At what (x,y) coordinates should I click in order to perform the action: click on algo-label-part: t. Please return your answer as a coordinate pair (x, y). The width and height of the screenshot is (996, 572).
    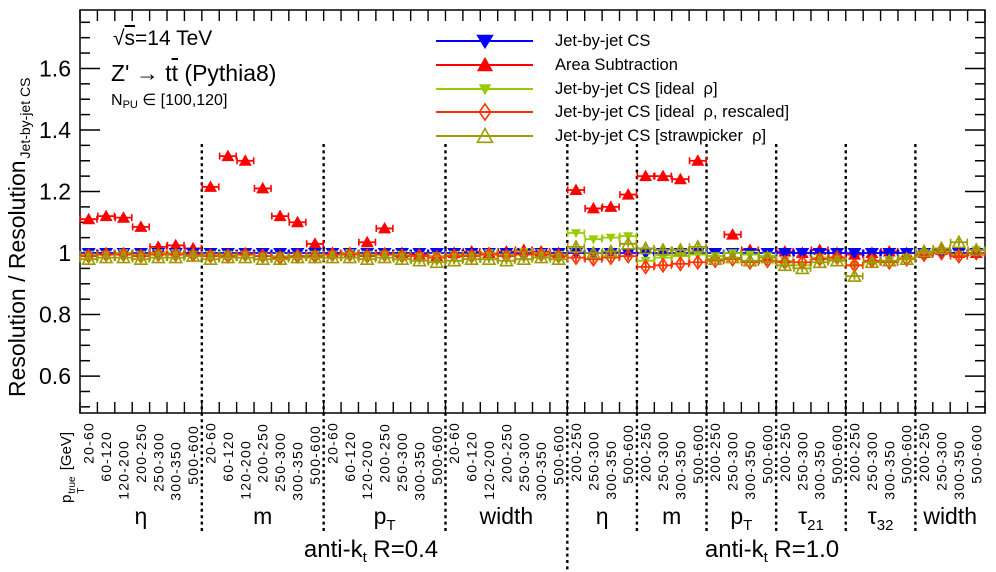
    Looking at the image, I should click on (765, 557).